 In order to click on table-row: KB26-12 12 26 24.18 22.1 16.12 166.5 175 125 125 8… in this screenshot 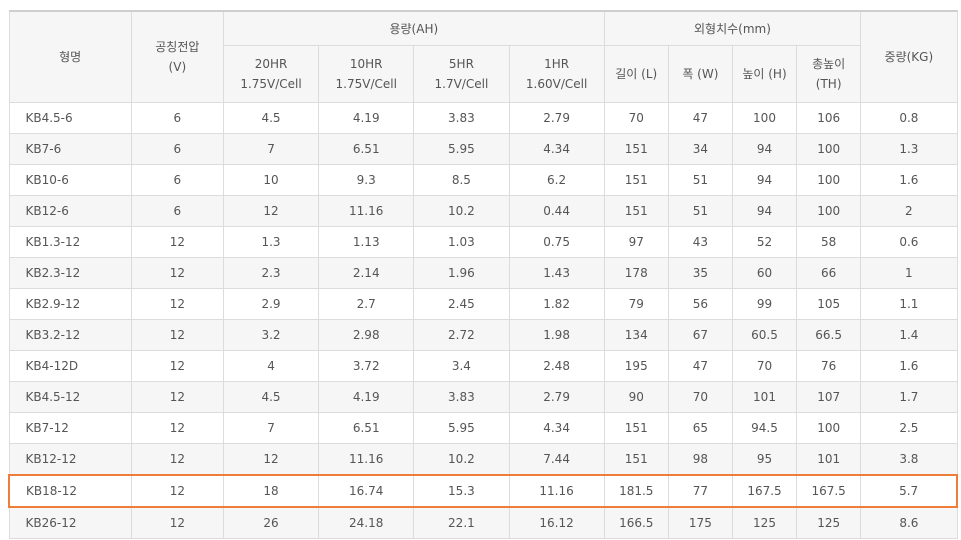, I will do `click(483, 522)`.